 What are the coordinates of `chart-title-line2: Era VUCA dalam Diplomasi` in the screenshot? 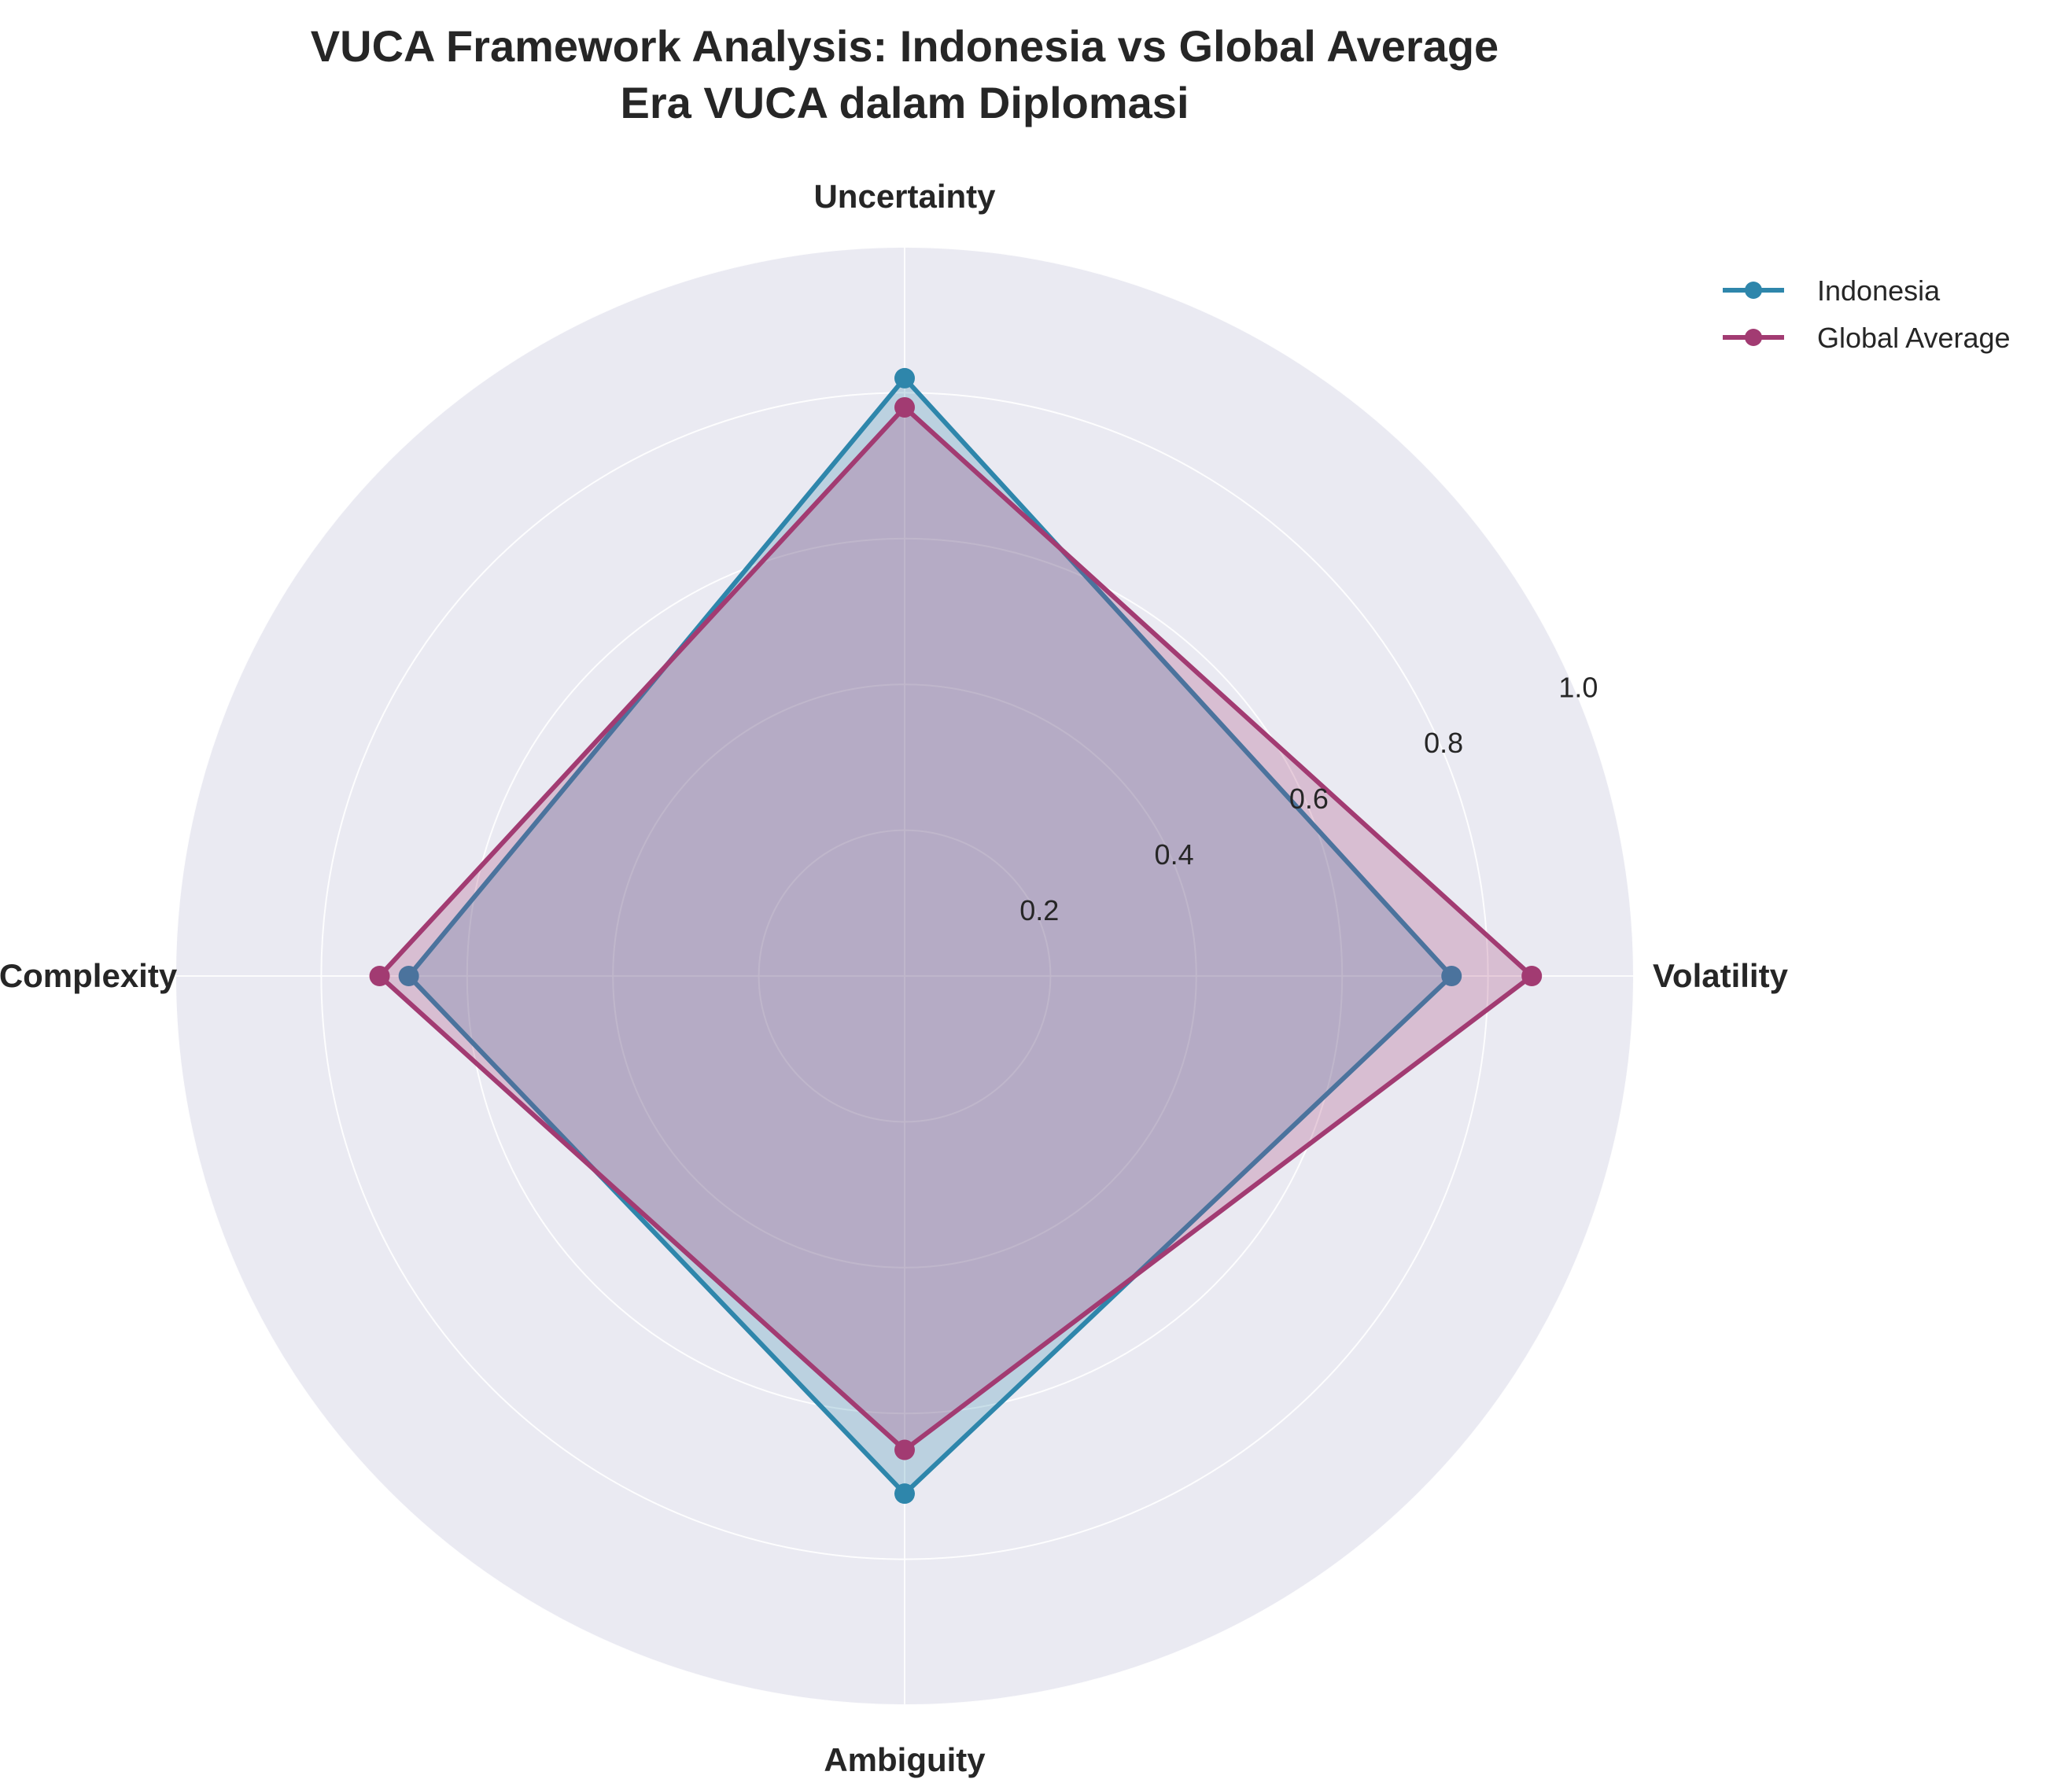 It's located at (905, 103).